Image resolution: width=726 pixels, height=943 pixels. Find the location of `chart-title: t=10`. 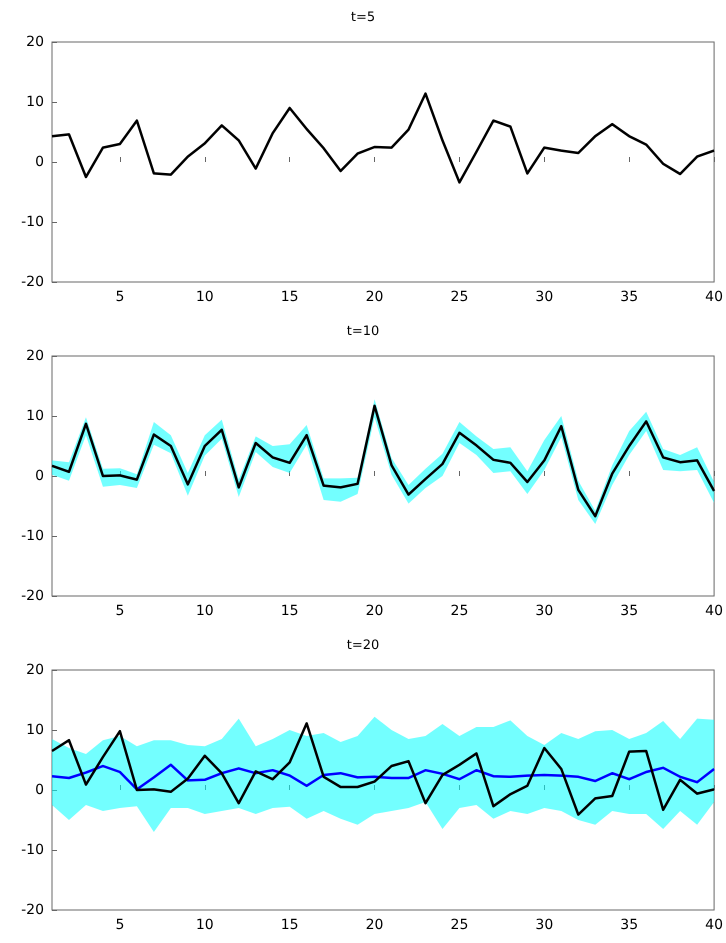

chart-title: t=10 is located at coordinates (363, 331).